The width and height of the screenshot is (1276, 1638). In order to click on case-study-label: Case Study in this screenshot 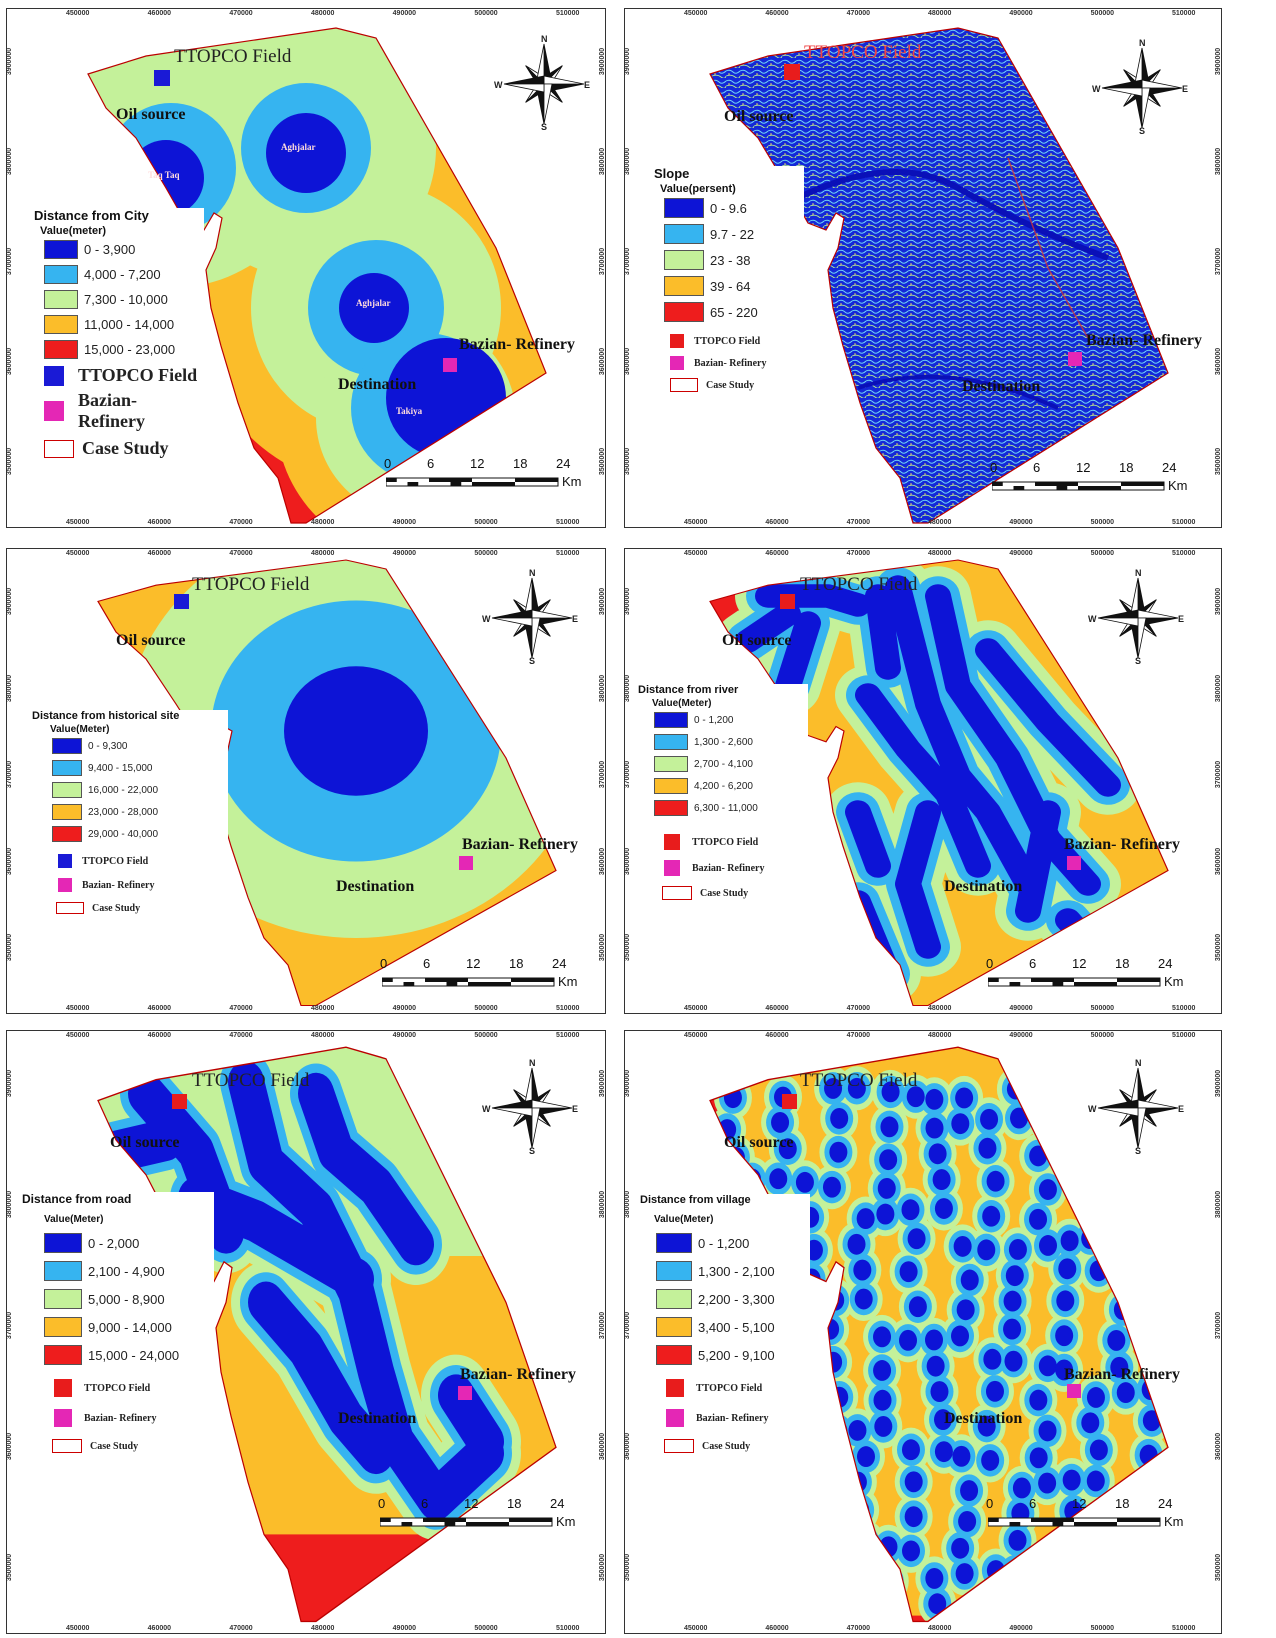, I will do `click(730, 385)`.